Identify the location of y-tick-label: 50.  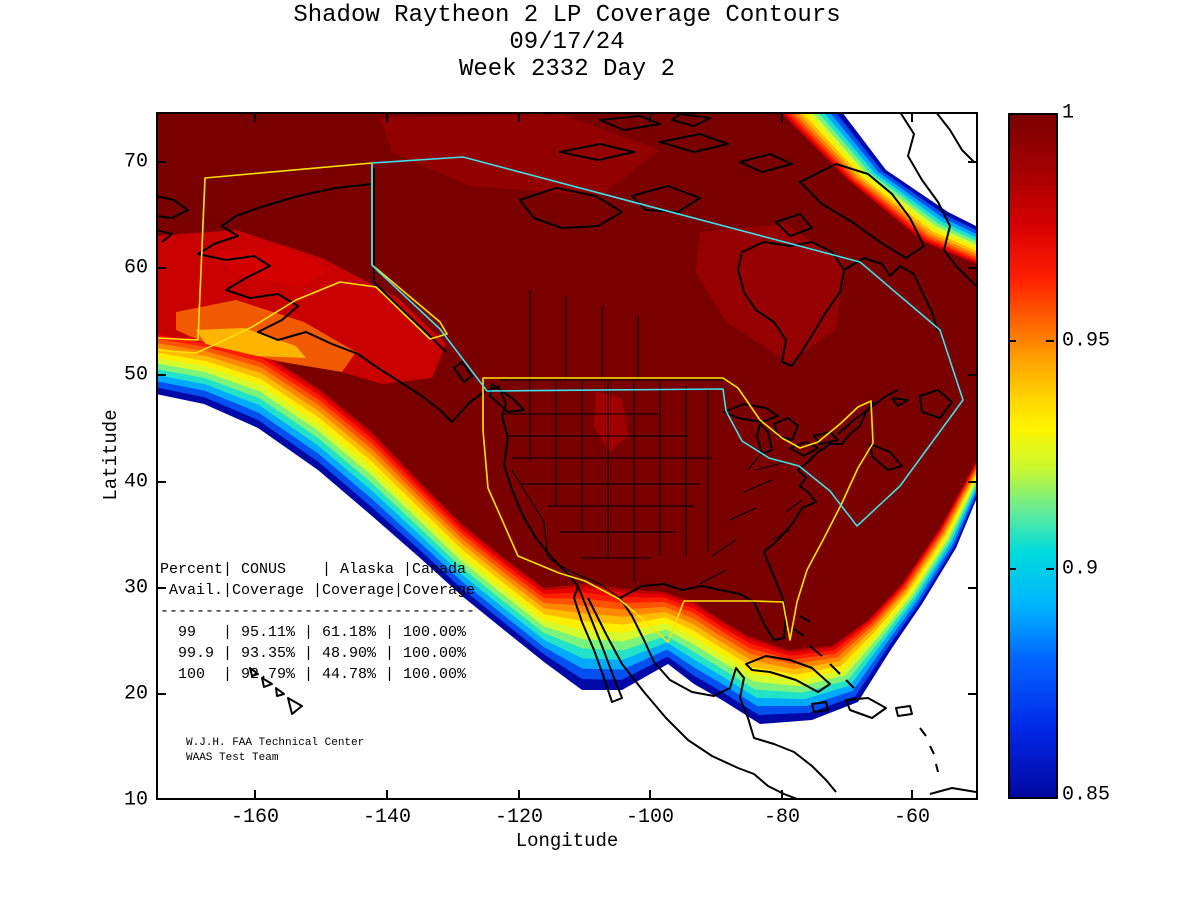
(135, 375).